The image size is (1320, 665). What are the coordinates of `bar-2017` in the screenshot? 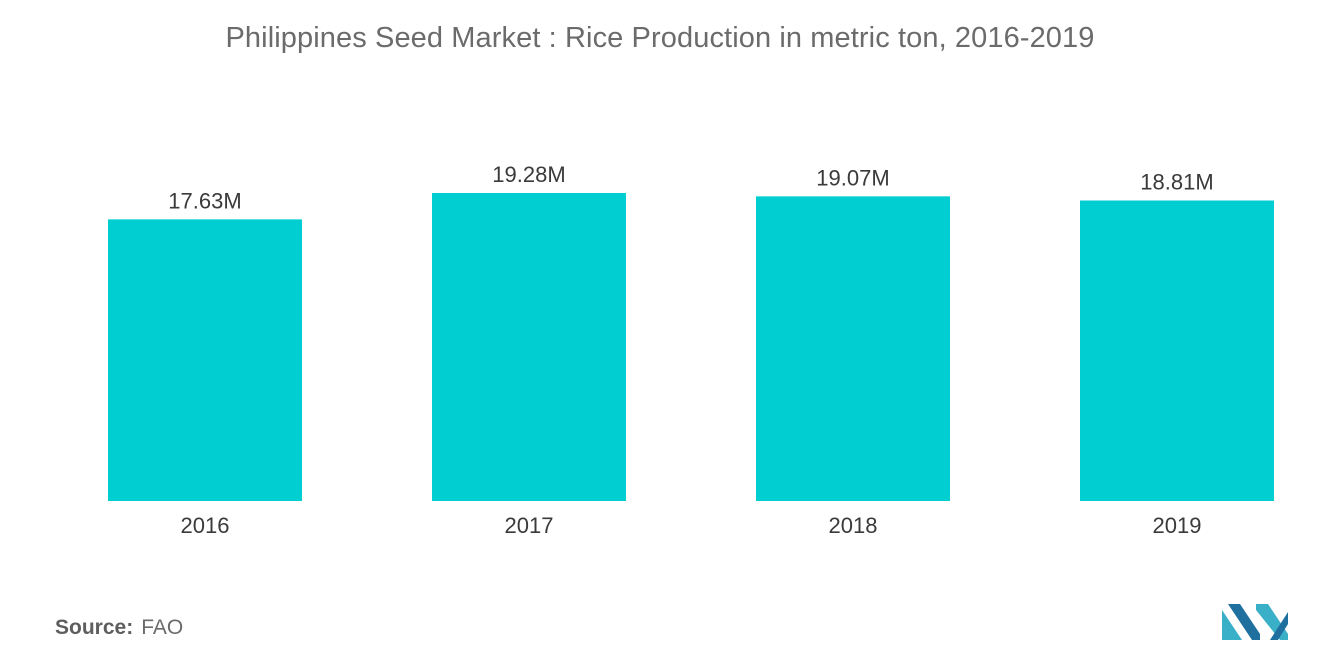 It's located at (529, 347).